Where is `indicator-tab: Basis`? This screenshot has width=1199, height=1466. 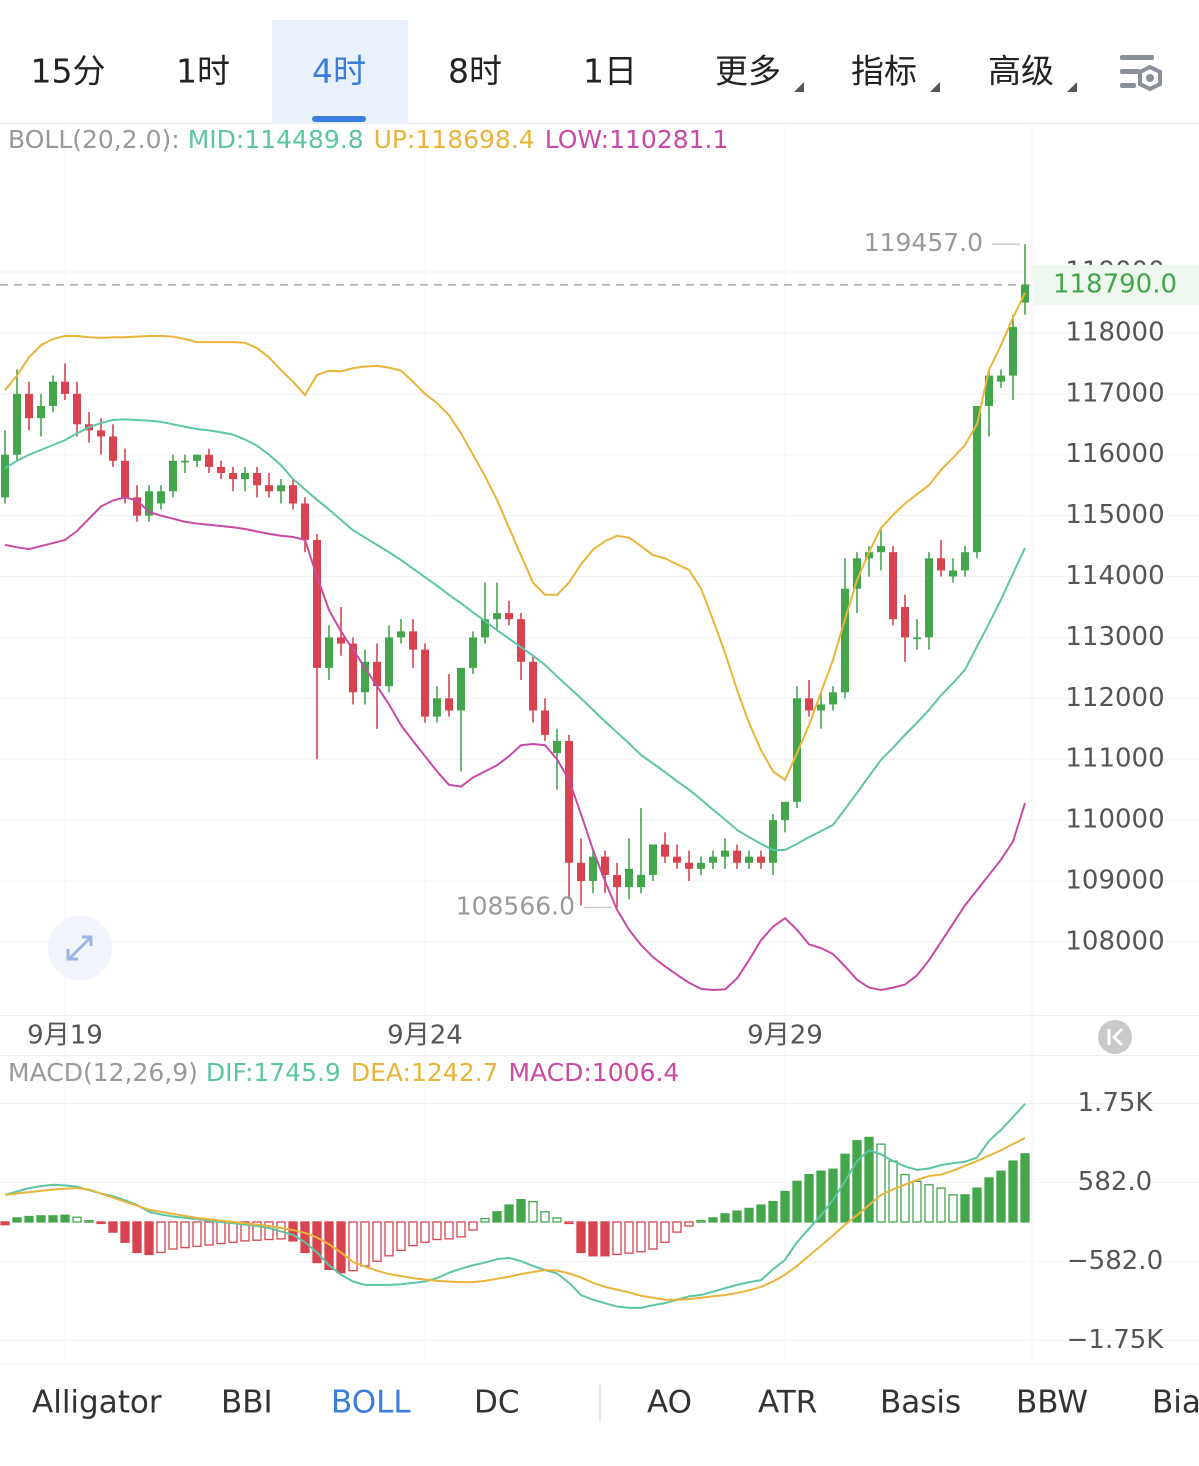 indicator-tab: Basis is located at coordinates (920, 1403).